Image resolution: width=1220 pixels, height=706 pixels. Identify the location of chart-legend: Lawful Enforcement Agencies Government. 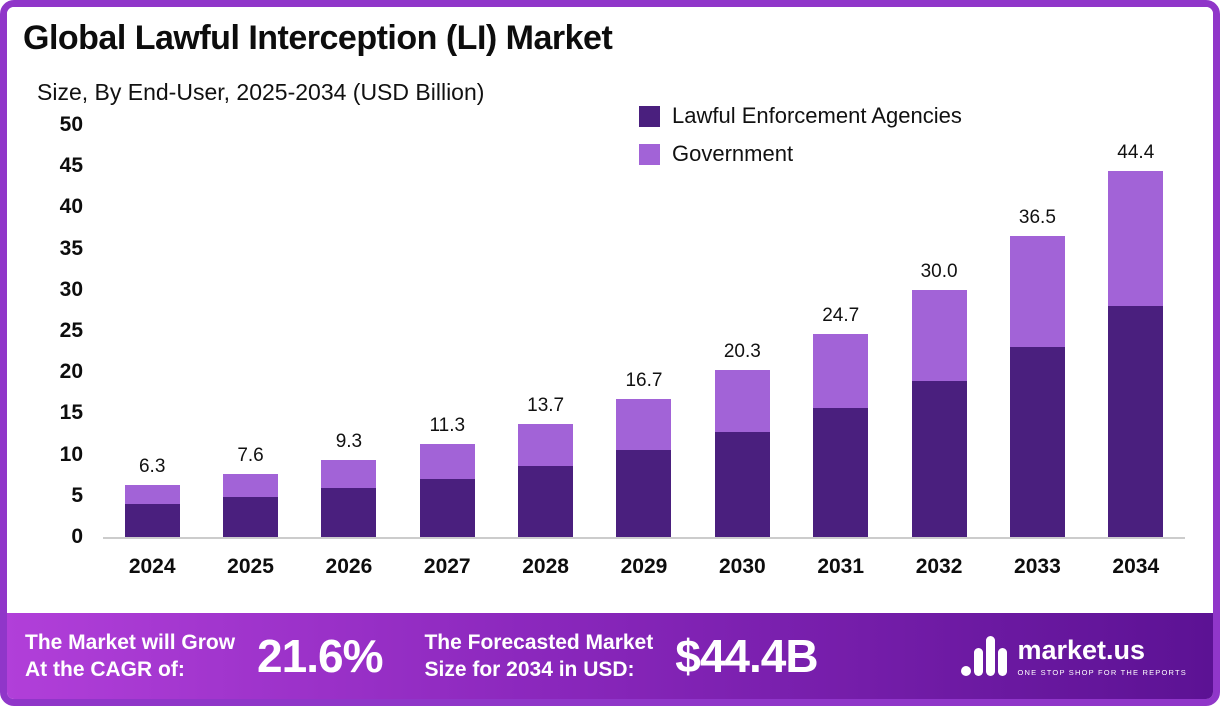
(800, 135).